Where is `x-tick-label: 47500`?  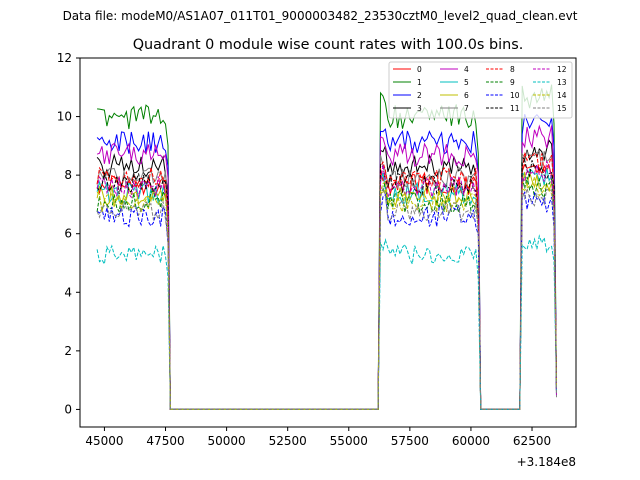
x-tick-label: 47500 is located at coordinates (165, 441).